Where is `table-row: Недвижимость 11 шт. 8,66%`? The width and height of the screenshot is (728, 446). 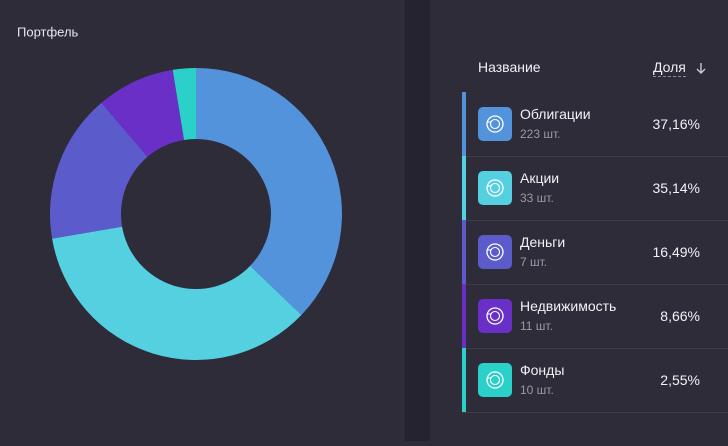
table-row: Недвижимость 11 шт. 8,66% is located at coordinates (595, 316).